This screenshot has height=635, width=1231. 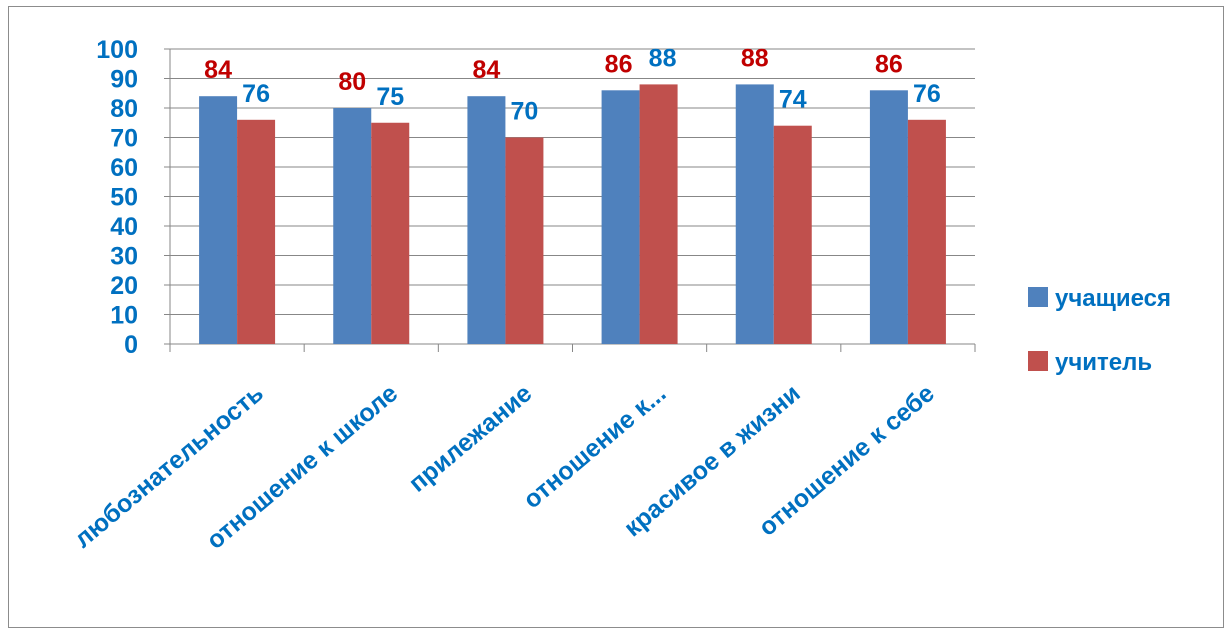 I want to click on y-tick-label: 70, so click(x=124, y=139).